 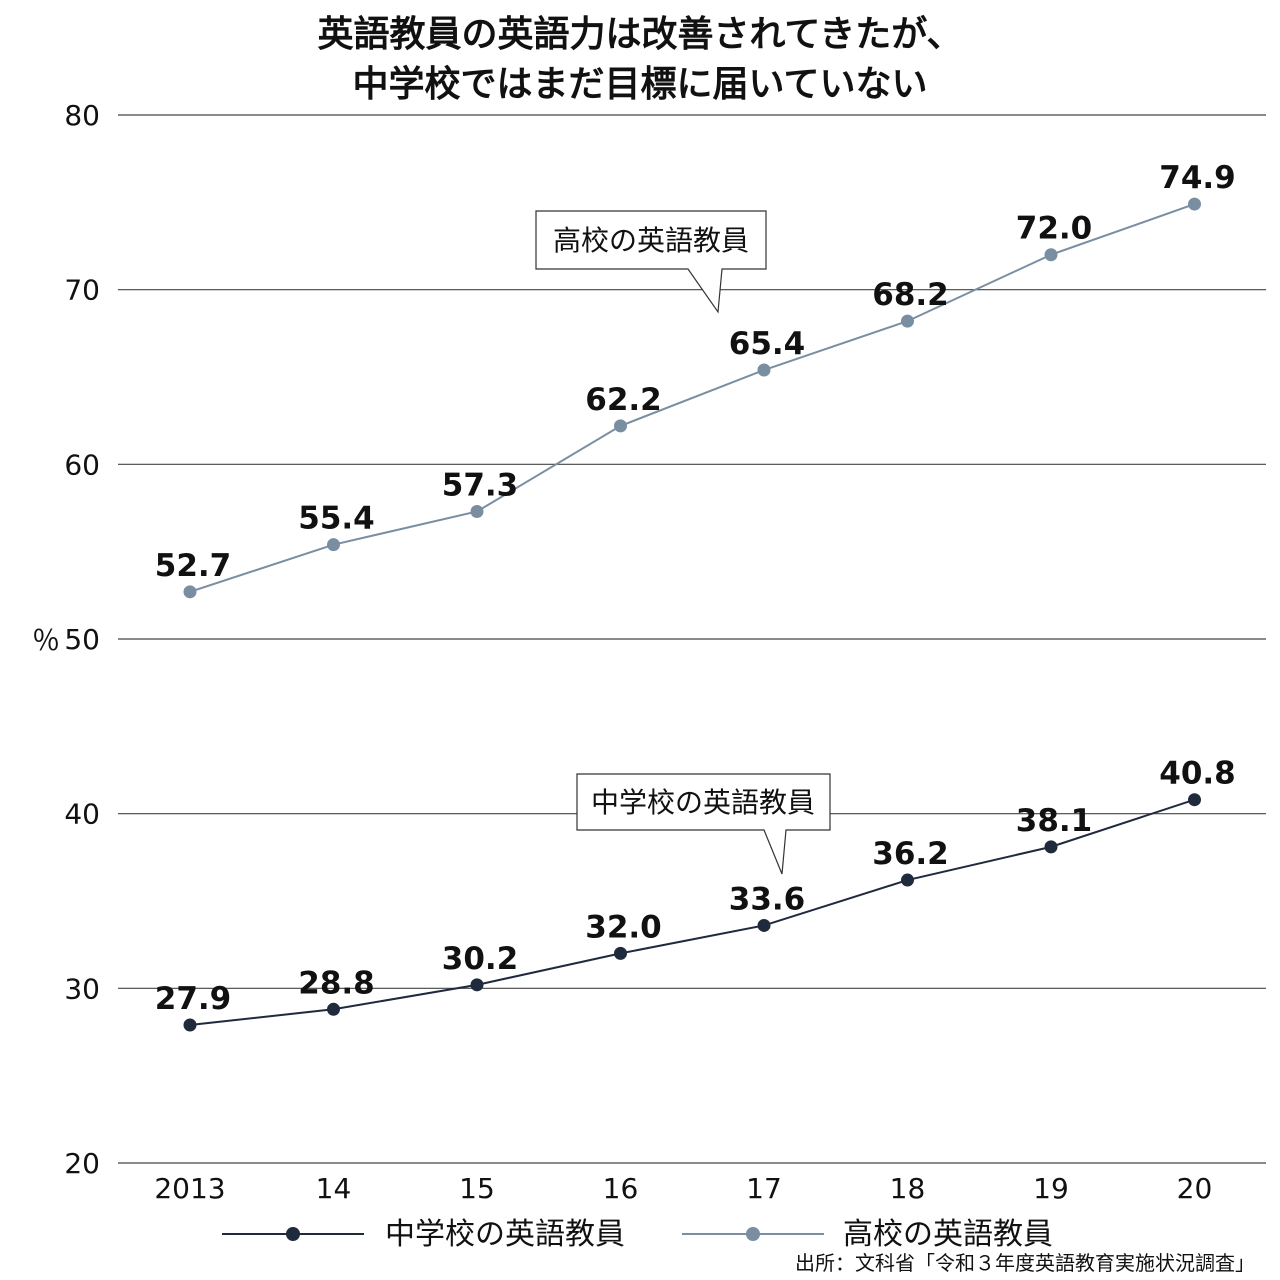 What do you see at coordinates (637, 1234) in the screenshot?
I see `legend: 中学校の英語教員 高校の英語教員` at bounding box center [637, 1234].